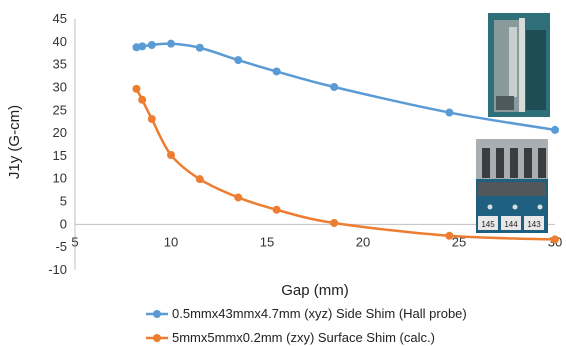  What do you see at coordinates (60, 41) in the screenshot?
I see `y-tick-label: 40` at bounding box center [60, 41].